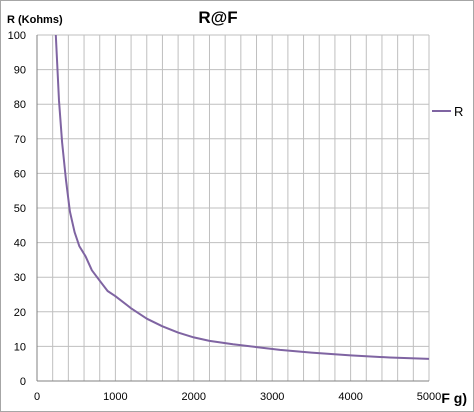 The height and width of the screenshot is (412, 474). Describe the element at coordinates (23, 382) in the screenshot. I see `y-tick-label: 0` at that location.